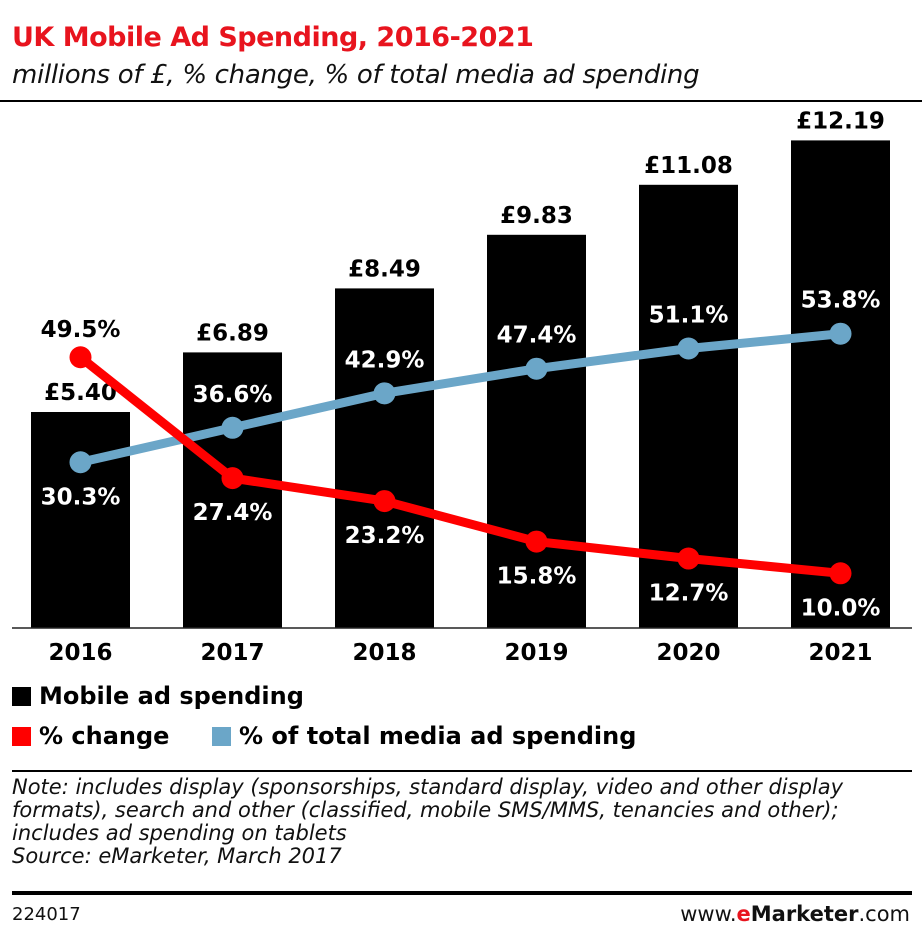 The width and height of the screenshot is (922, 936). I want to click on bar-2019, so click(536, 431).